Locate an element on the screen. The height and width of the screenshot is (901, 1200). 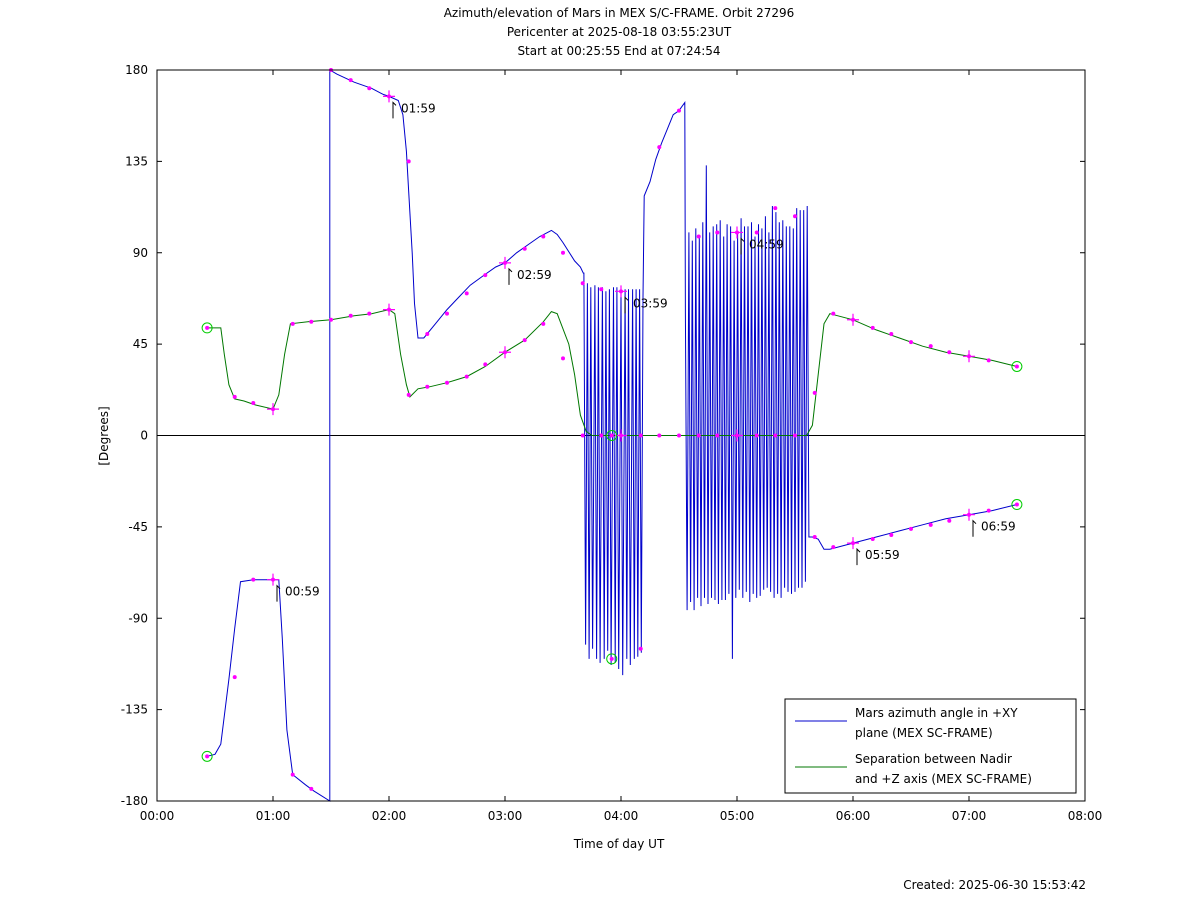
x-tick-label: 04:00 is located at coordinates (621, 816).